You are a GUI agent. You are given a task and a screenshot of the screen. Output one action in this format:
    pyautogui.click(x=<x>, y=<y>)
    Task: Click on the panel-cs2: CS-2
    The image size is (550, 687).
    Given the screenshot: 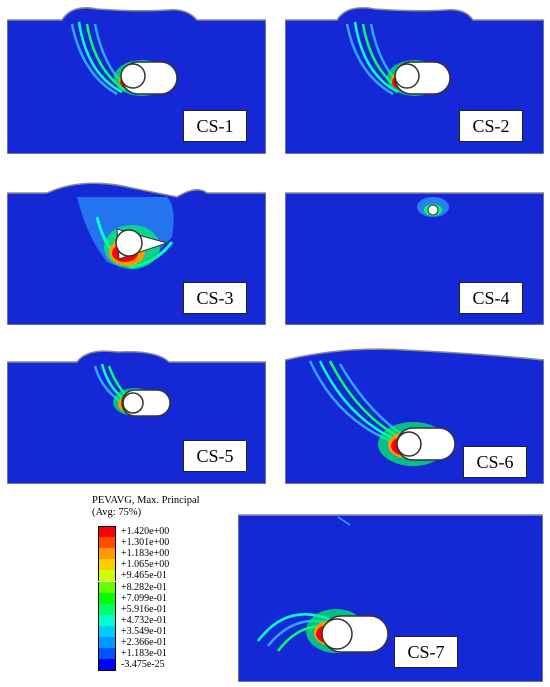 What is the action you would take?
    pyautogui.click(x=414, y=79)
    